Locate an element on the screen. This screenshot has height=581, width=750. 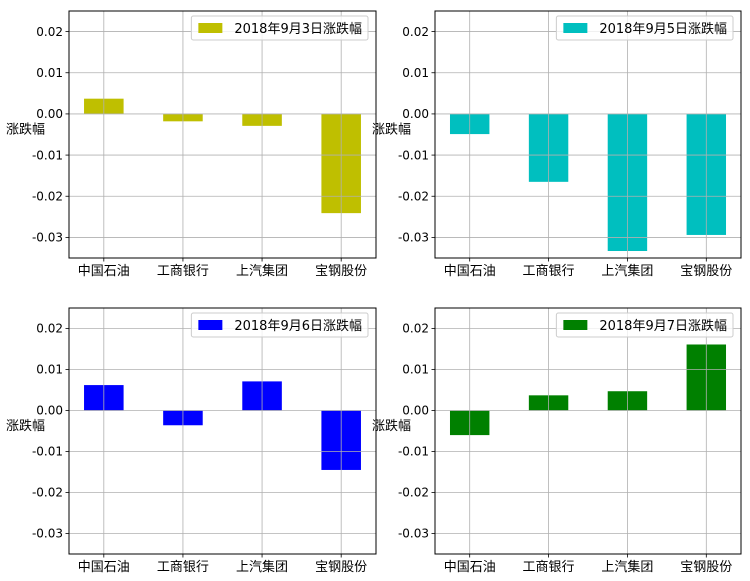
legend-label: 2018年9月6日涨跌幅 is located at coordinates (298, 326).